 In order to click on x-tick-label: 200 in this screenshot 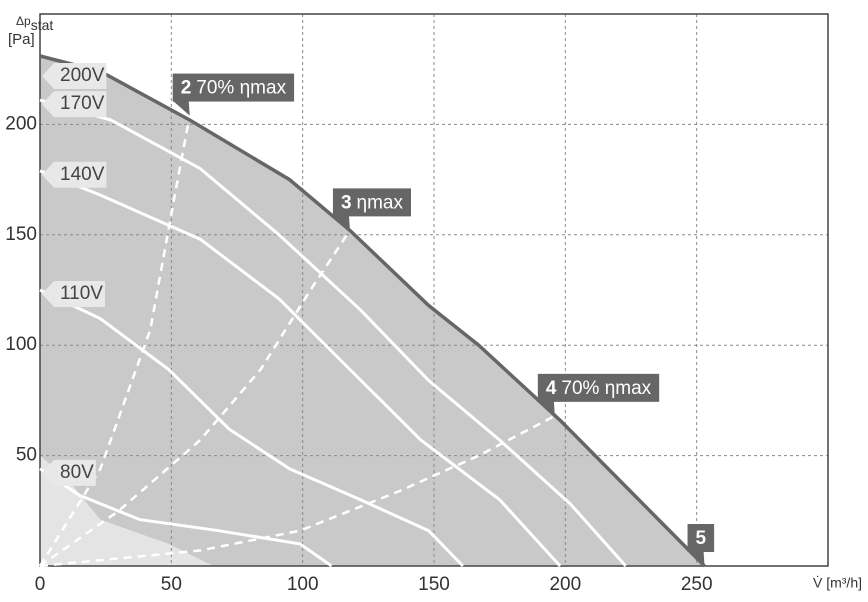, I will do `click(565, 584)`.